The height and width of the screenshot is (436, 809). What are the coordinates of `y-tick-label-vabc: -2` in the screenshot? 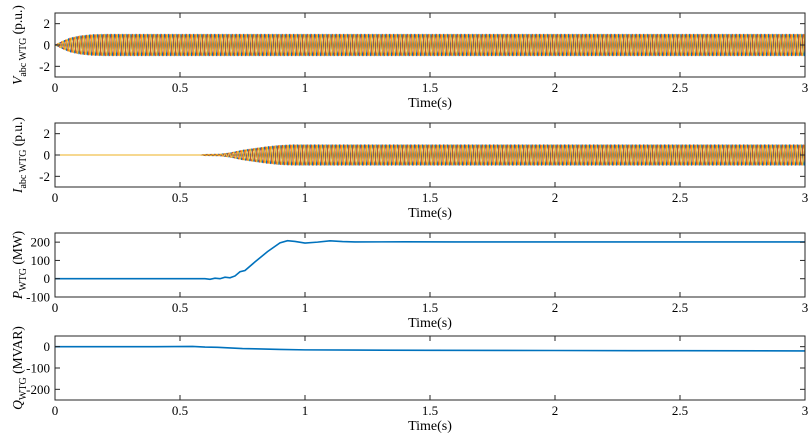 It's located at (44, 66).